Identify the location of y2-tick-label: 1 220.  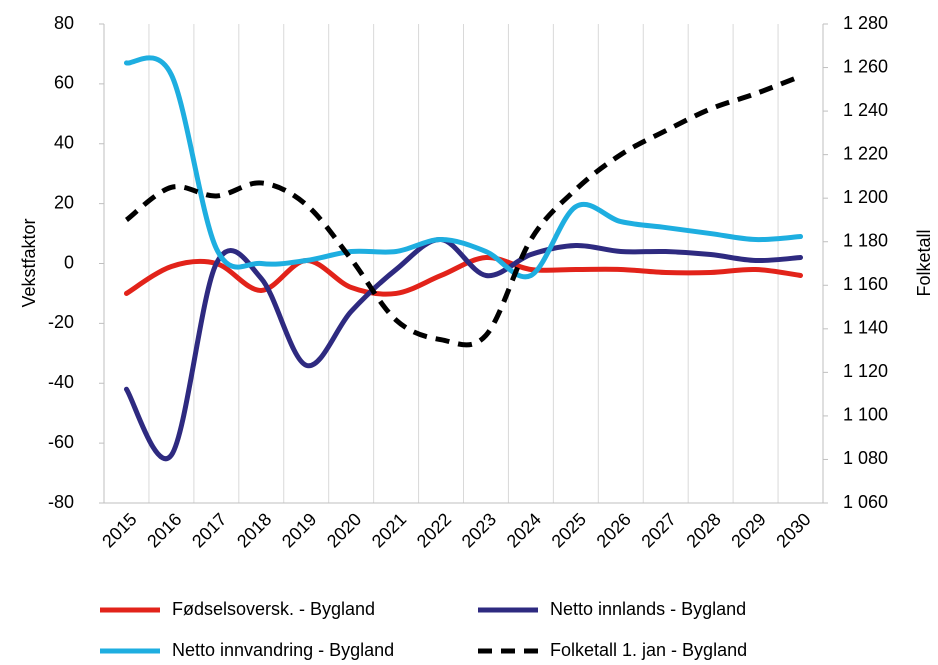
(865, 153).